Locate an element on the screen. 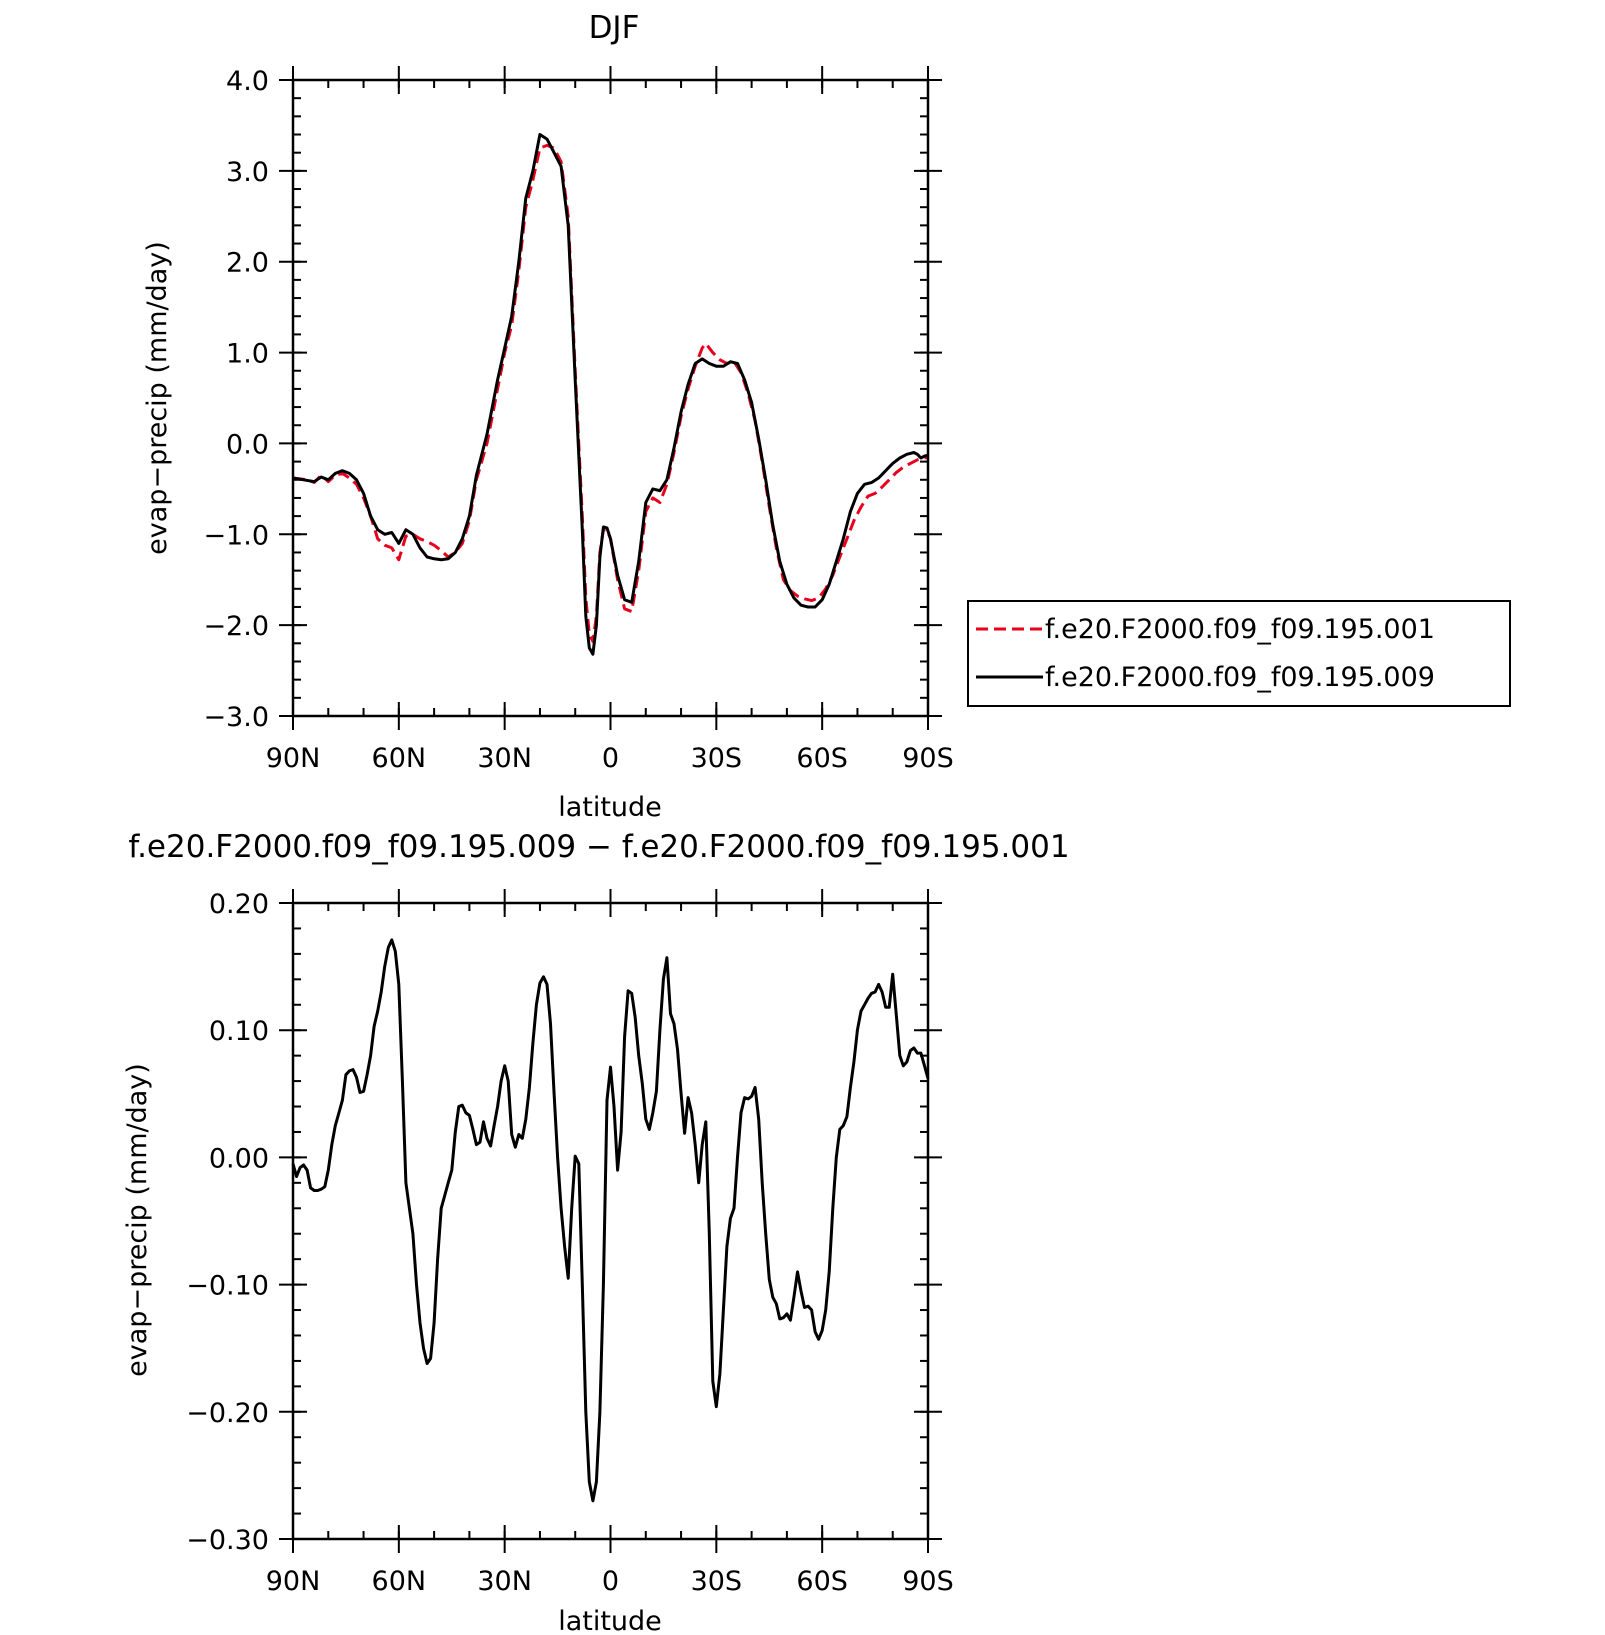 The width and height of the screenshot is (1605, 1635). top-chart-ylabel: evap−precip (mm/day) is located at coordinates (157, 398).